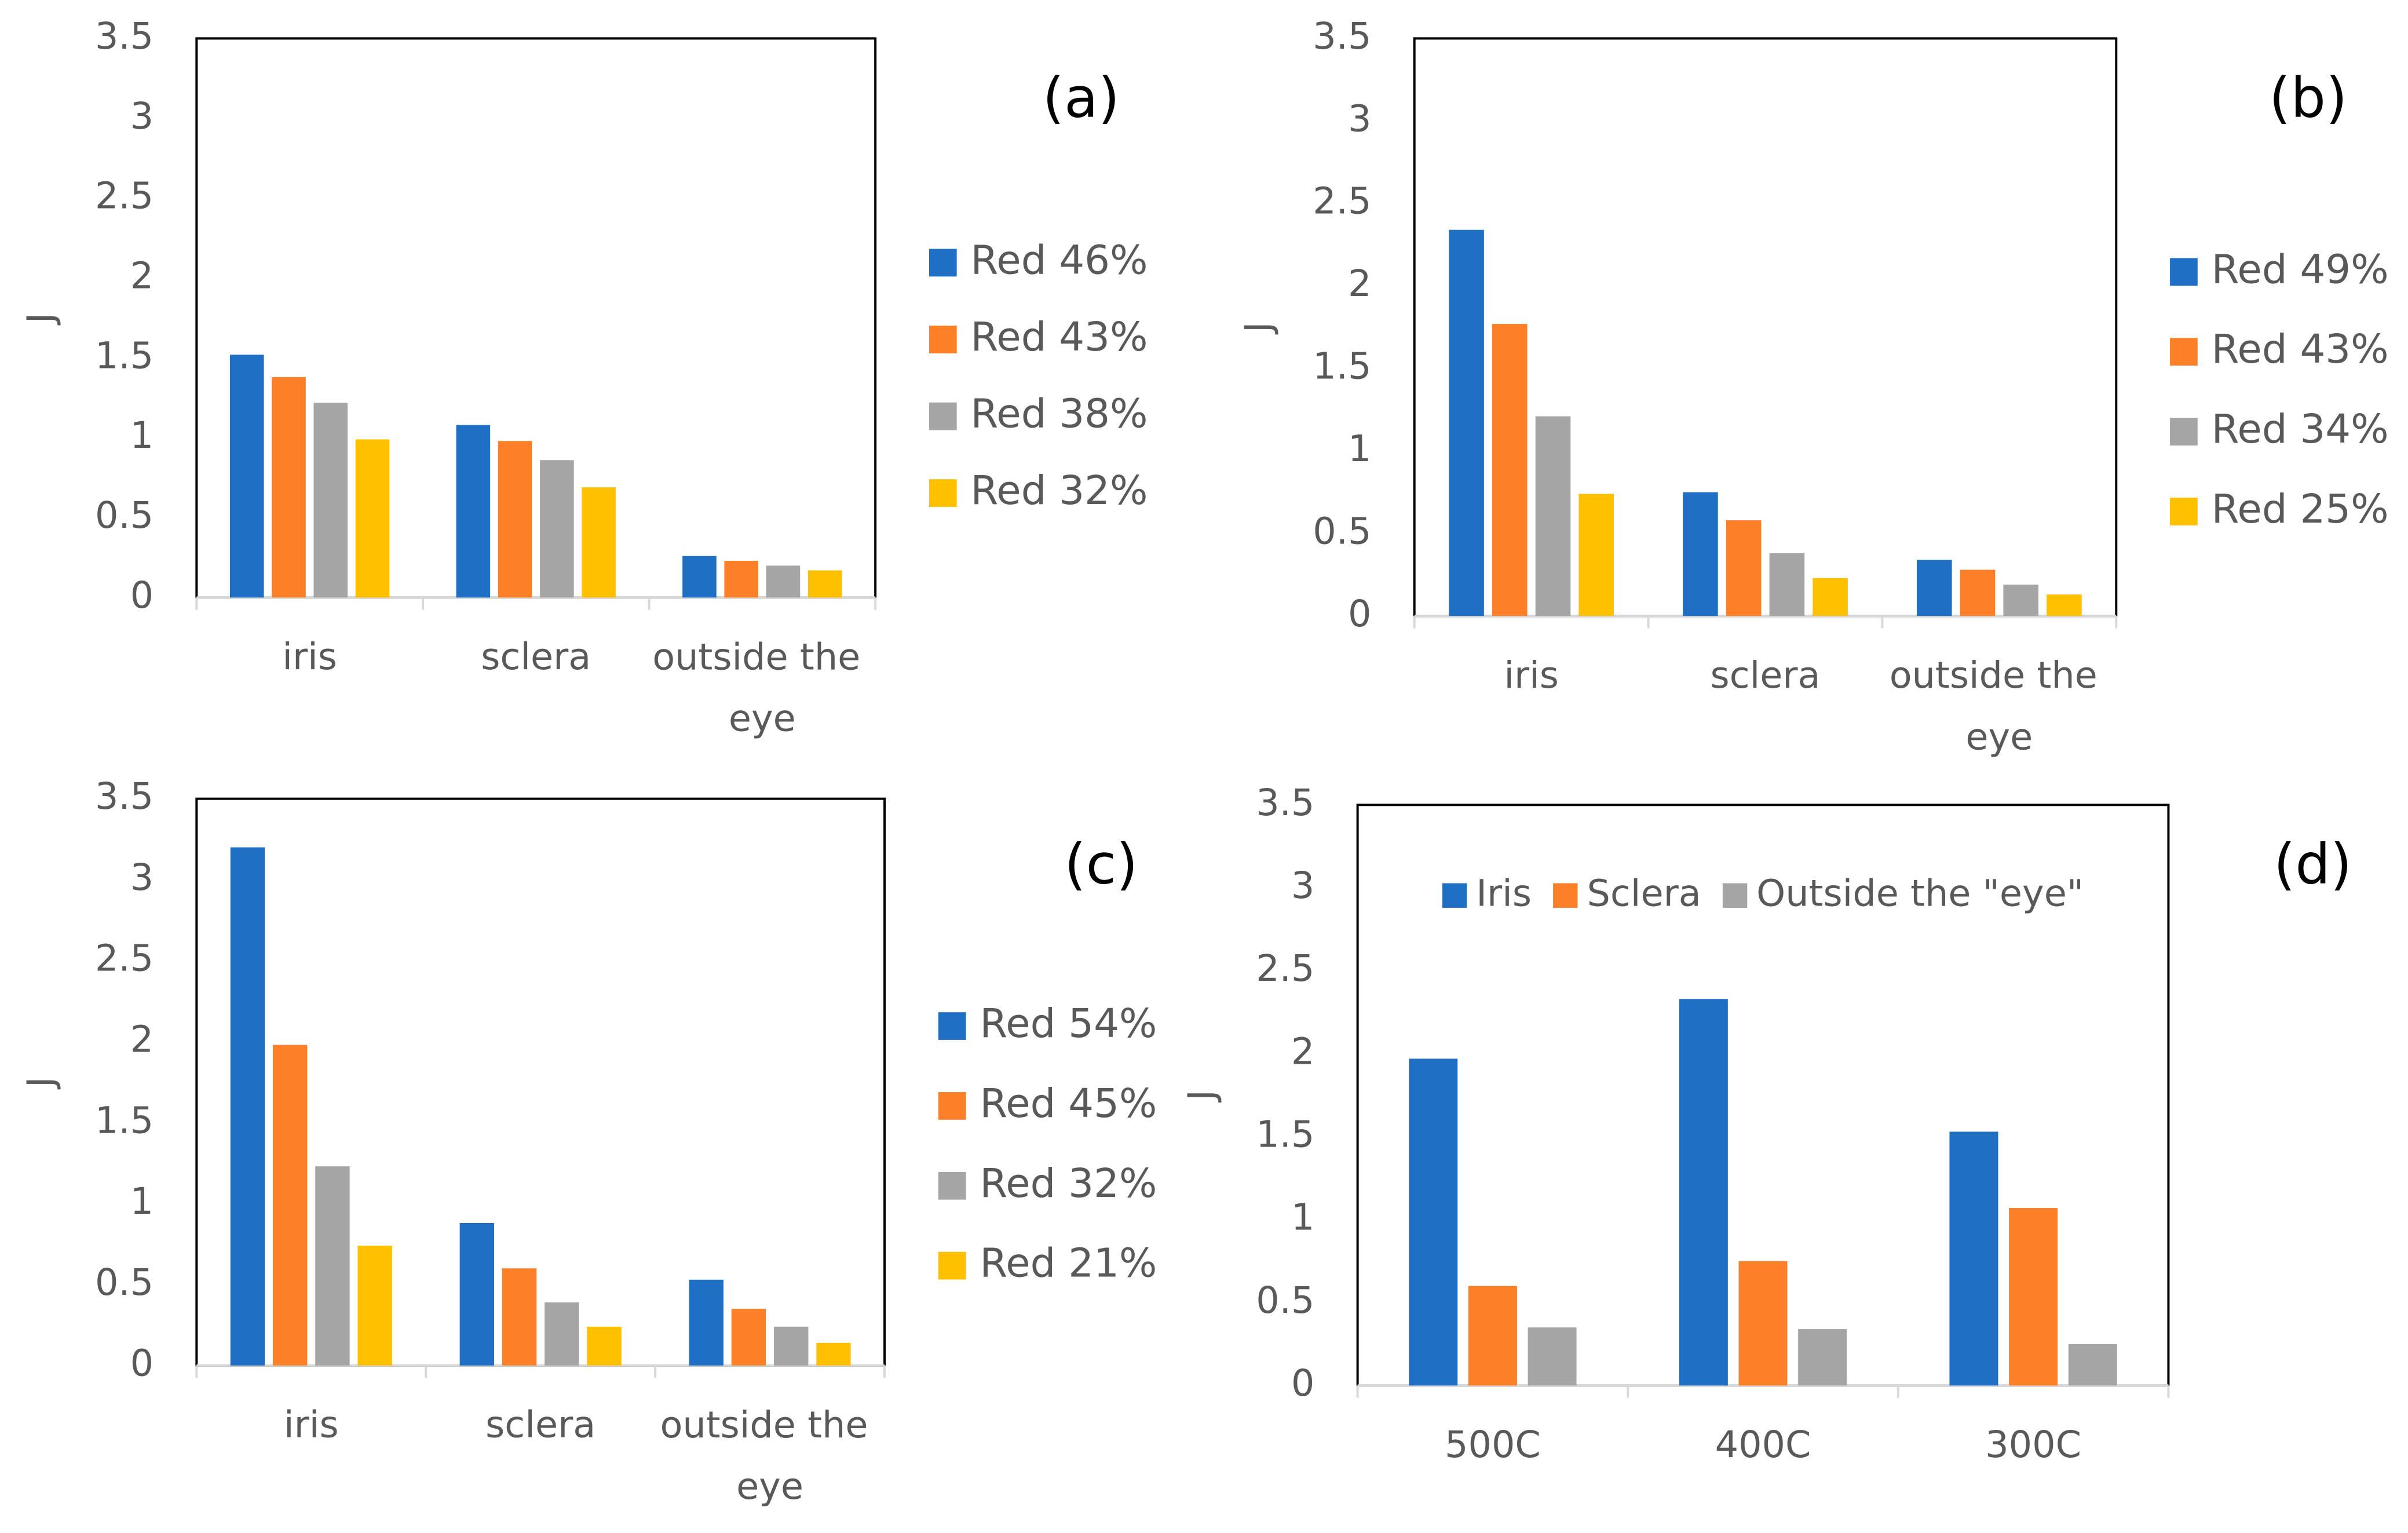 Image resolution: width=2408 pixels, height=1533 pixels. I want to click on legend-label: Outside the "eye", so click(1920, 894).